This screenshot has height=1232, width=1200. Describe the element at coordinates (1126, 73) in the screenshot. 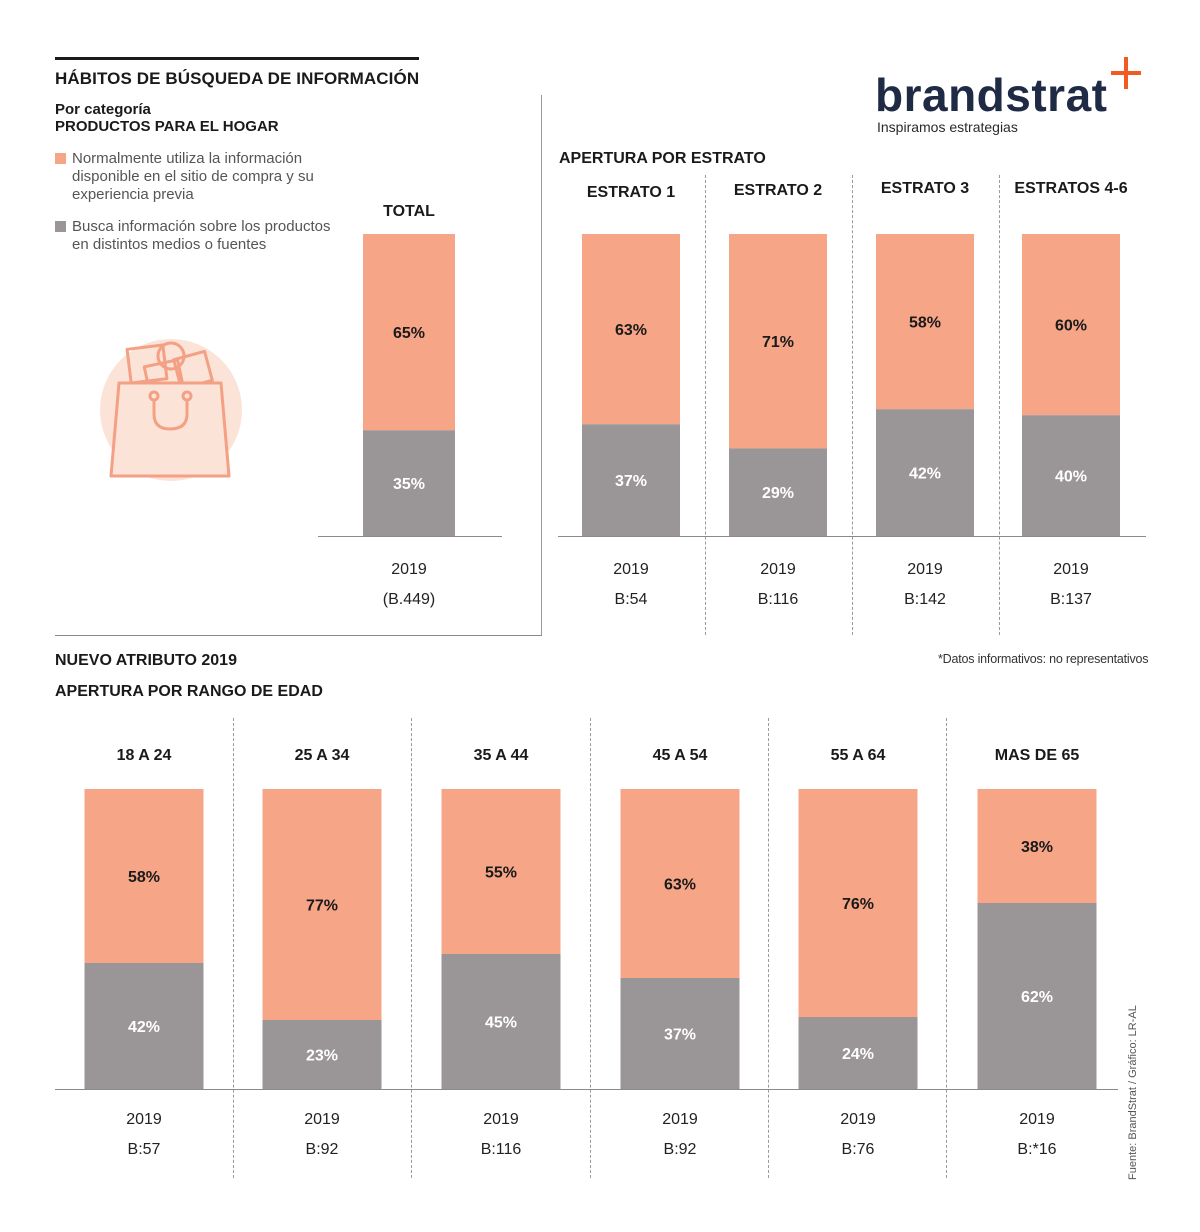

I see `plus-icon` at that location.